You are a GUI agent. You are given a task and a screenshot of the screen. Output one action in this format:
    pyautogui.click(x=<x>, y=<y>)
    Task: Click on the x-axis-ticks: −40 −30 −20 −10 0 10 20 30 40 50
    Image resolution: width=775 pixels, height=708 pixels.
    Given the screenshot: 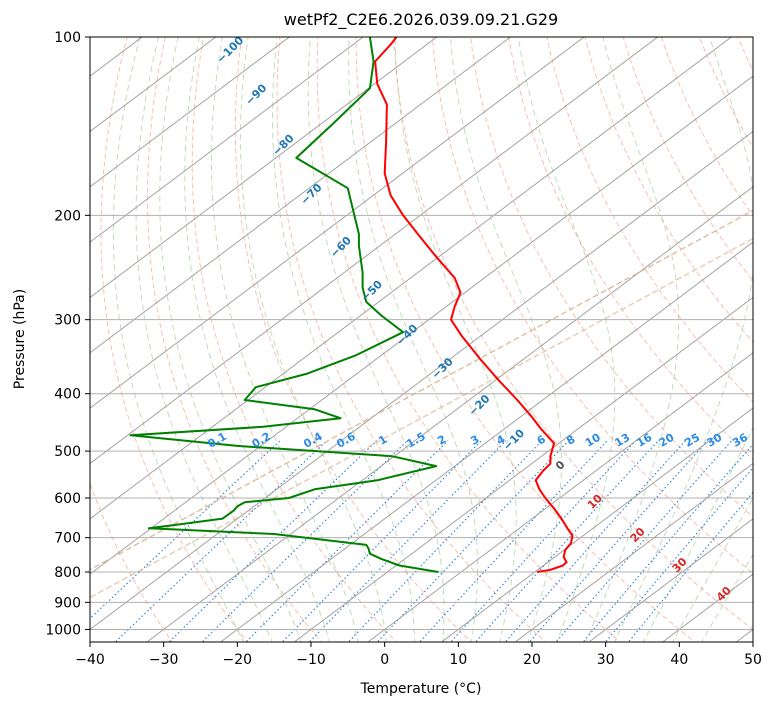 What is the action you would take?
    pyautogui.click(x=418, y=655)
    